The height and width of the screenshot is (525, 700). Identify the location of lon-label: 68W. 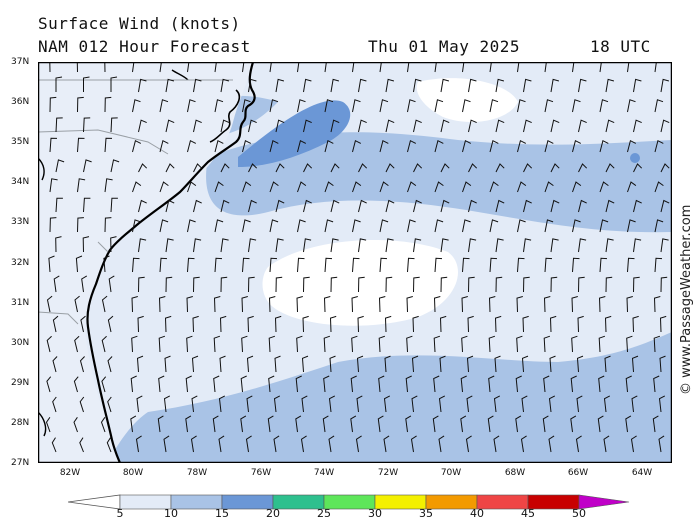
(515, 473).